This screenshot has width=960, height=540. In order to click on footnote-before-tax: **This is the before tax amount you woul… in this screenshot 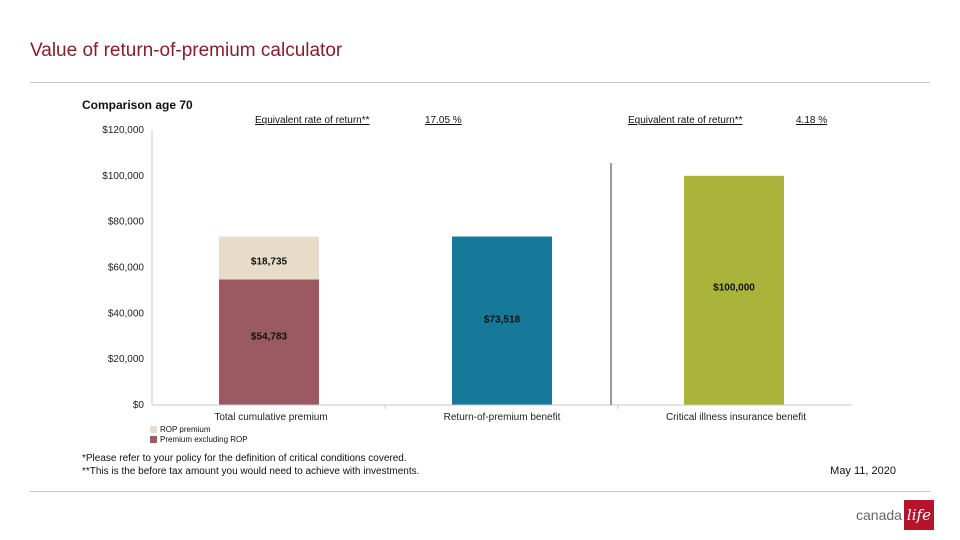, I will do `click(251, 471)`.